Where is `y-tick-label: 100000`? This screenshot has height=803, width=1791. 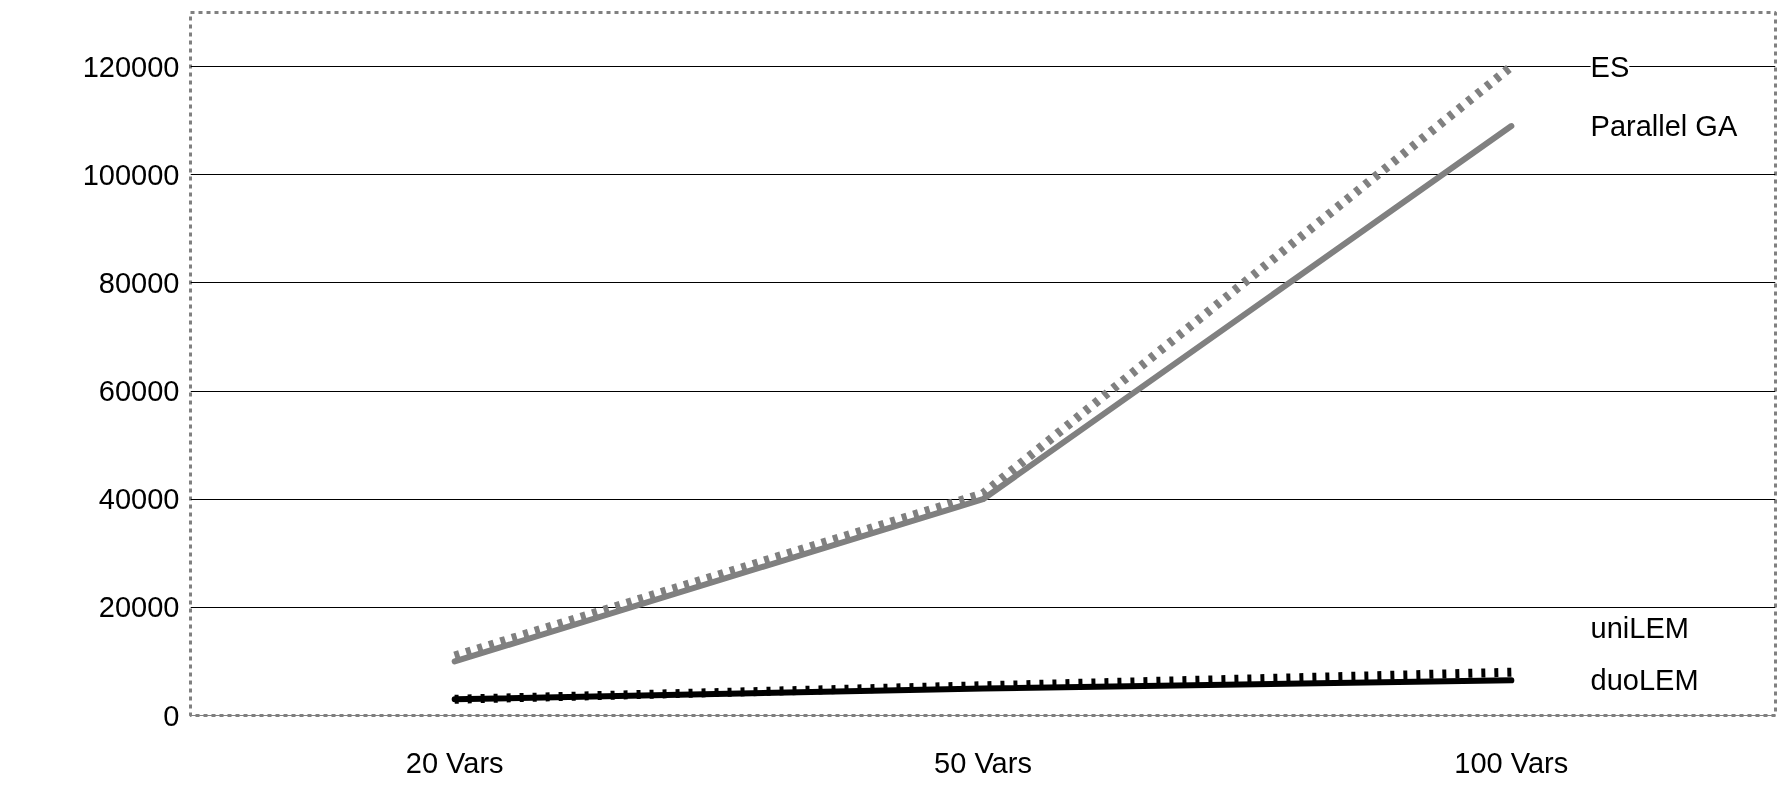 y-tick-label: 100000 is located at coordinates (131, 174).